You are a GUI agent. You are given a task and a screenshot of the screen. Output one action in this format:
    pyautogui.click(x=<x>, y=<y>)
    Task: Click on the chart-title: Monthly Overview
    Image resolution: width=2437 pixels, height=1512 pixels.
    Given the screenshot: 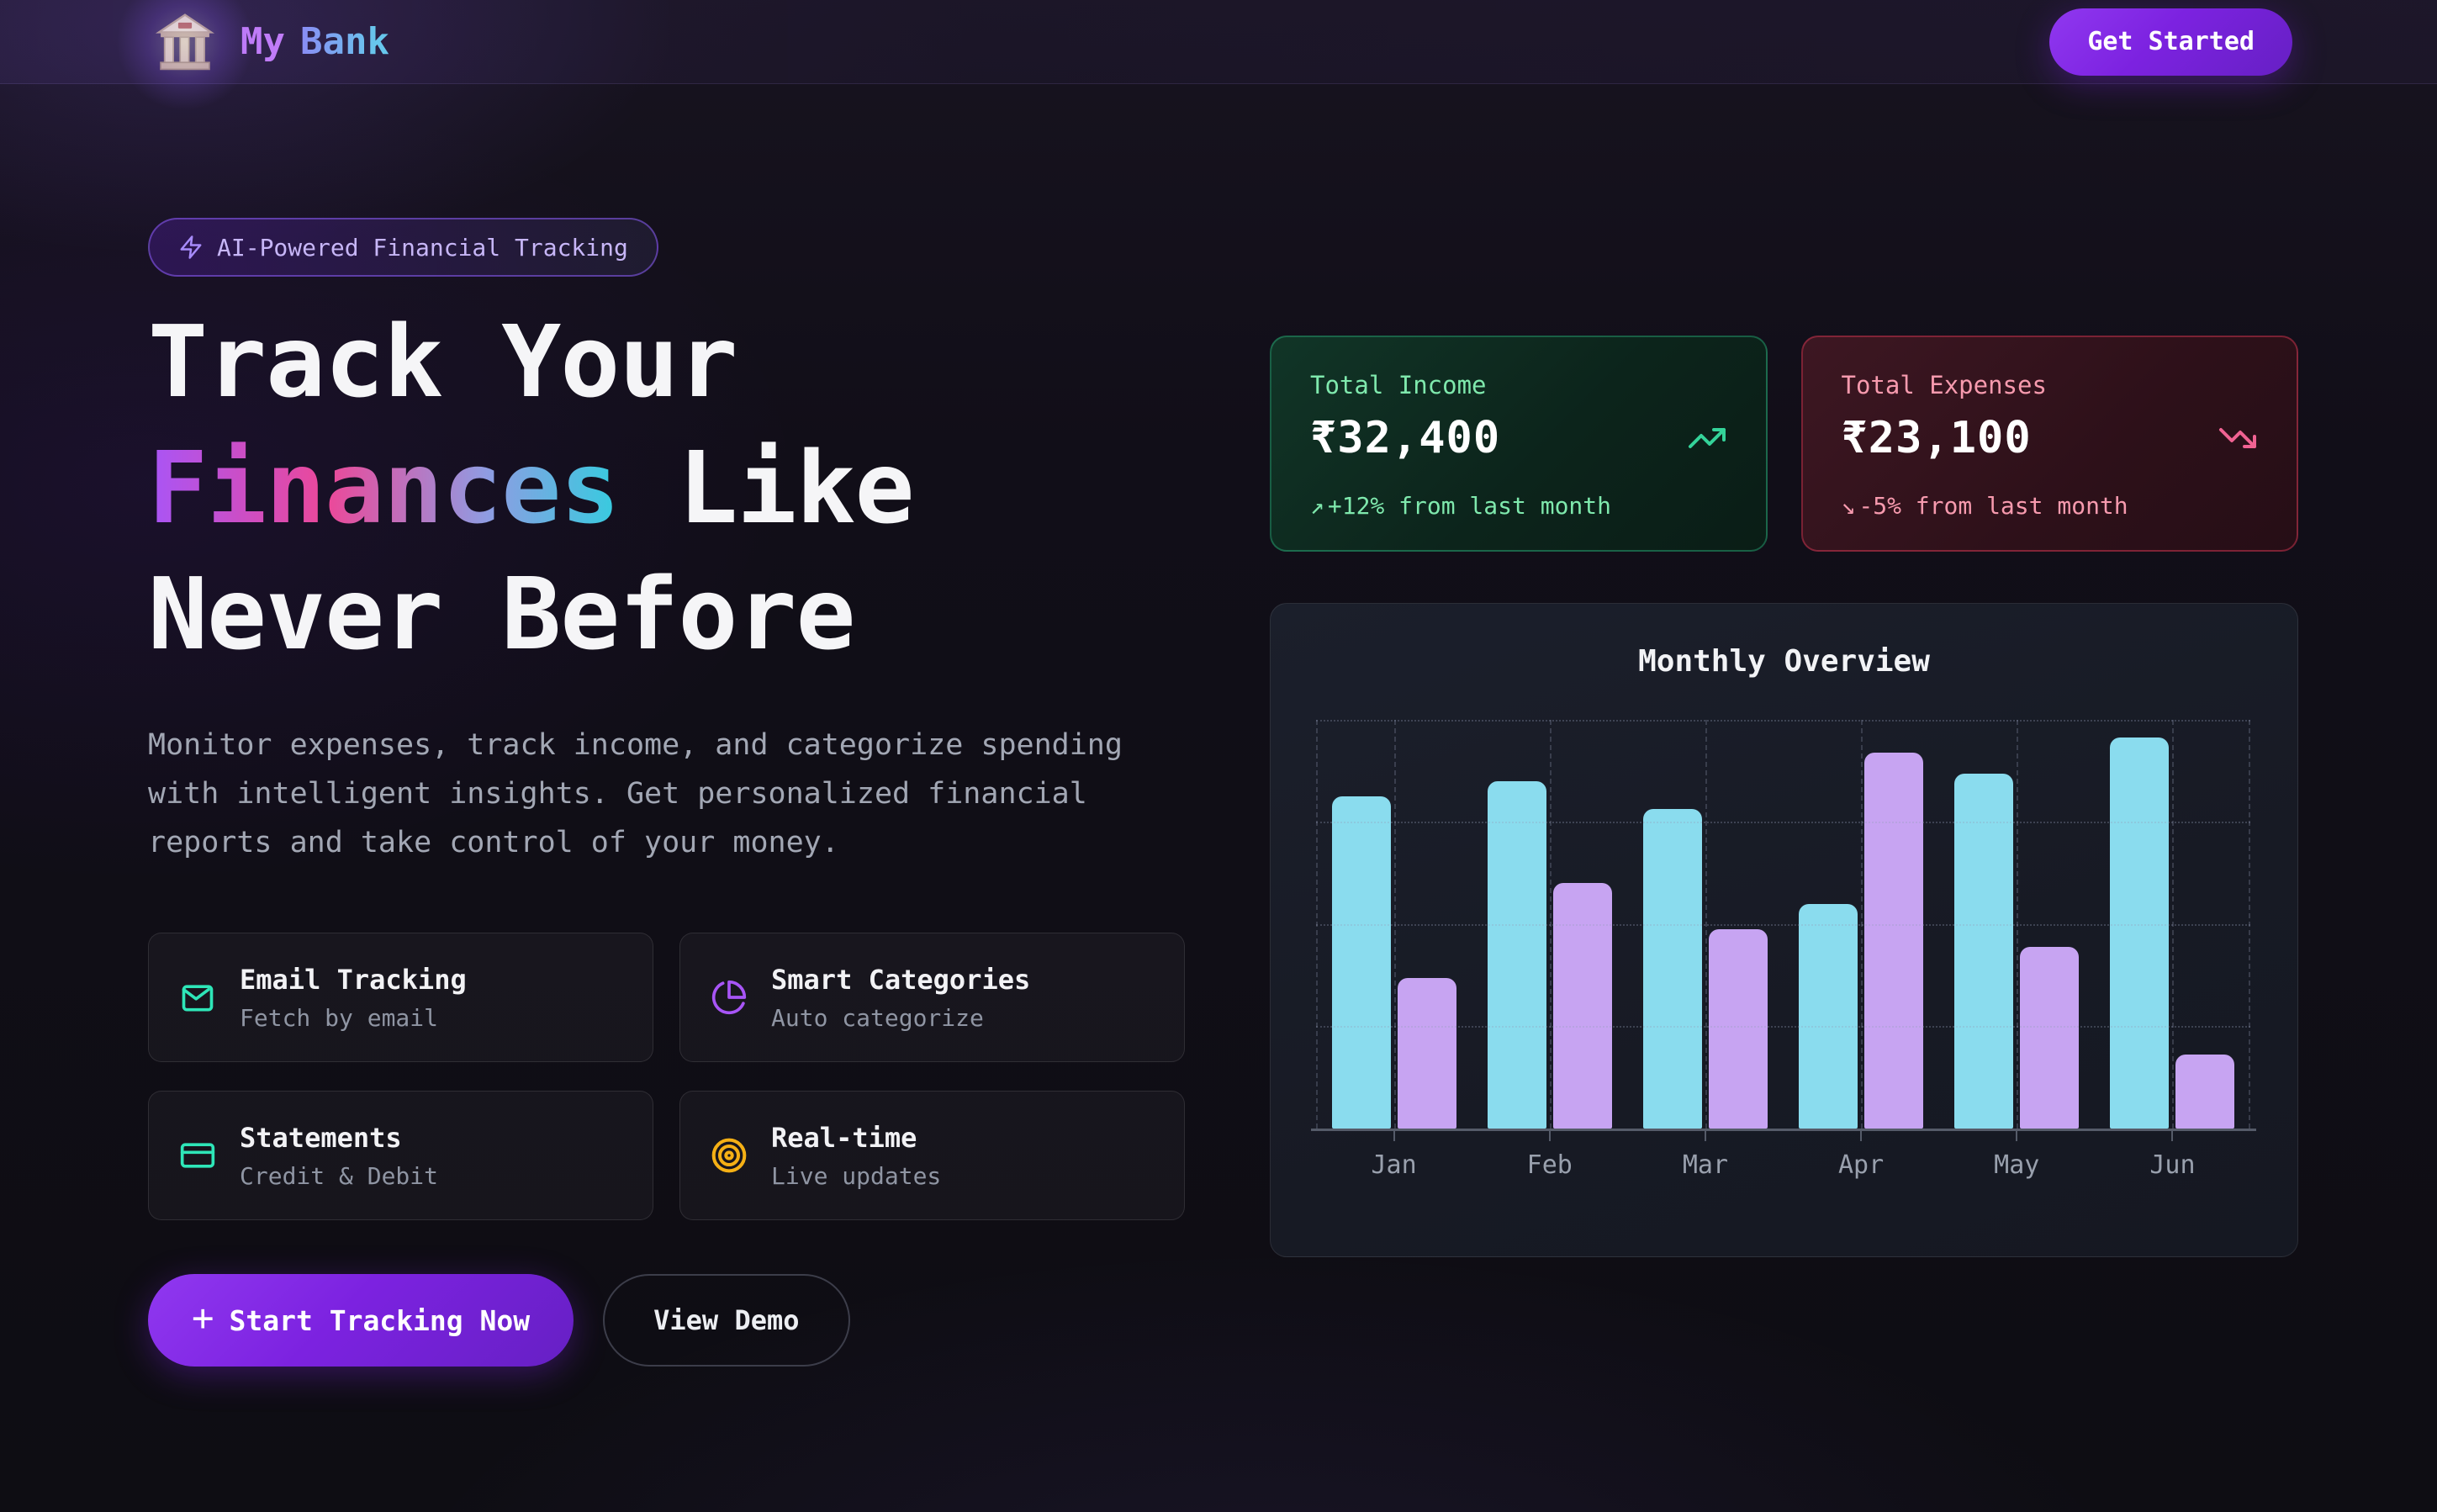 What is the action you would take?
    pyautogui.click(x=1784, y=661)
    